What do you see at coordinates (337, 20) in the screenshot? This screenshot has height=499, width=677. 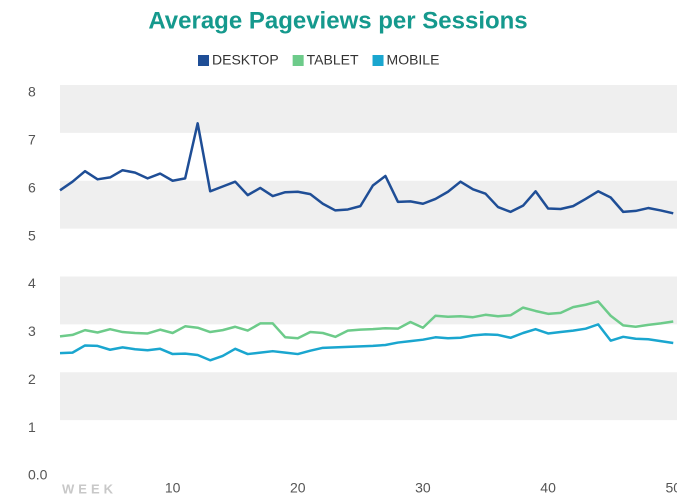 I see `chart-title: Average Pageviews per Sessions` at bounding box center [337, 20].